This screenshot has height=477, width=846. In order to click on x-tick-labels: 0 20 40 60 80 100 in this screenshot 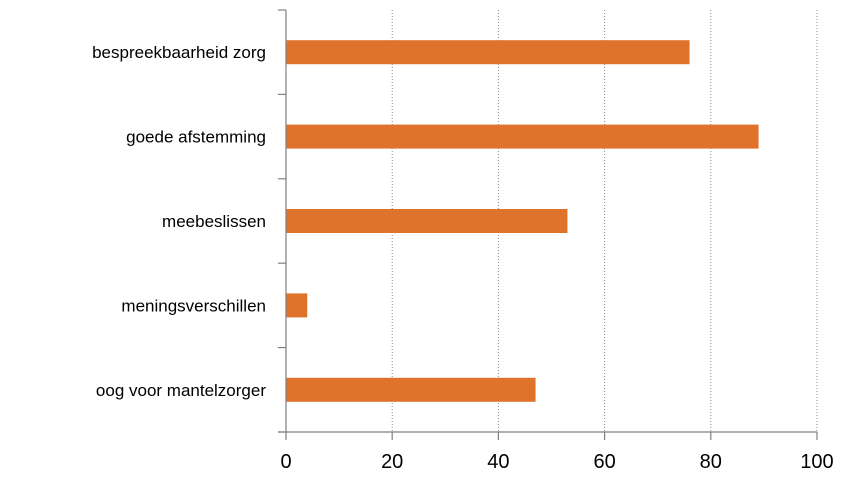, I will do `click(556, 462)`.